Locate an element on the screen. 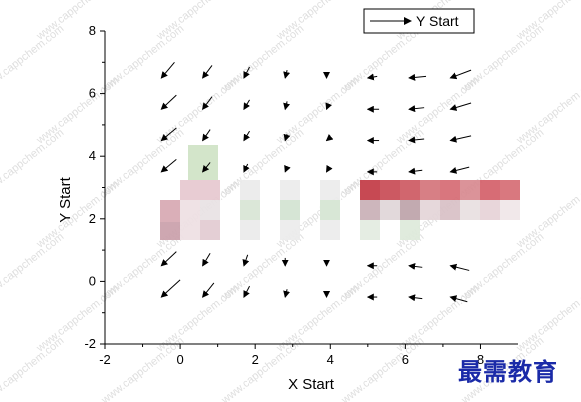 Image resolution: width=581 pixels, height=402 pixels. legend-label: Y Start is located at coordinates (437, 21).